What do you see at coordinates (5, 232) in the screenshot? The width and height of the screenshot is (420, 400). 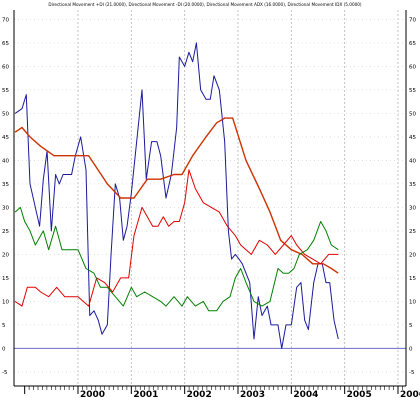 I see `y-tick-label-left-6: 25` at bounding box center [5, 232].